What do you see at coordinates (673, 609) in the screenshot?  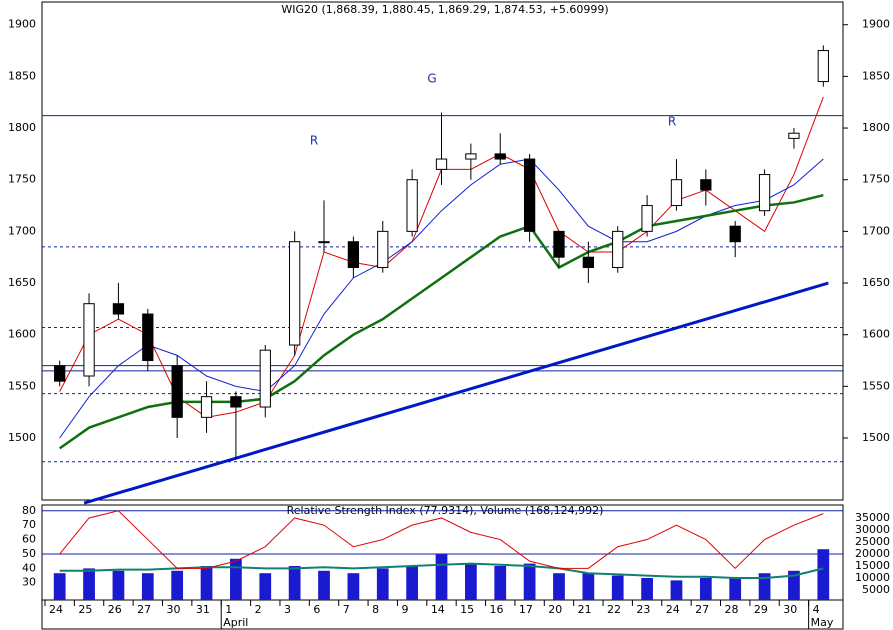 I see `x-tick-label: 24` at bounding box center [673, 609].